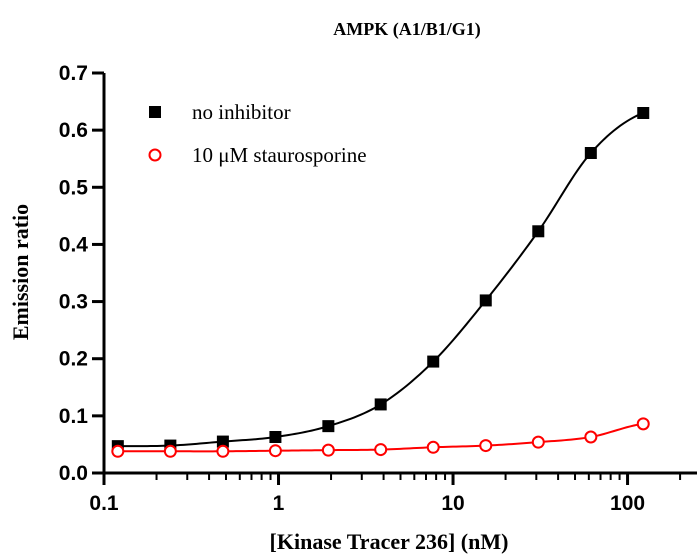  Describe the element at coordinates (104, 503) in the screenshot. I see `x-tick-label: 0.1` at that location.